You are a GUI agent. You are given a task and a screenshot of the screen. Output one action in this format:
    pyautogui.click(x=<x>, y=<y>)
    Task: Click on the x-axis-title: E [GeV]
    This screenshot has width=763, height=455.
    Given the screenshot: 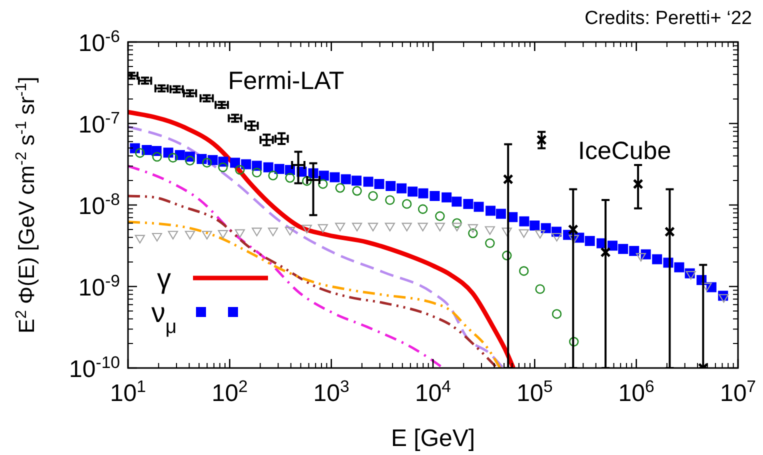 What is the action you would take?
    pyautogui.click(x=433, y=438)
    